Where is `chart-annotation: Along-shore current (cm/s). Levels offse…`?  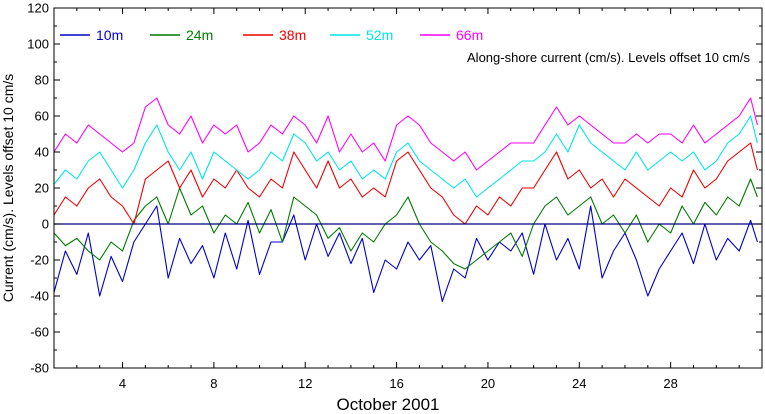
chart-annotation: Along-shore current (cm/s). Levels offse… is located at coordinates (608, 57).